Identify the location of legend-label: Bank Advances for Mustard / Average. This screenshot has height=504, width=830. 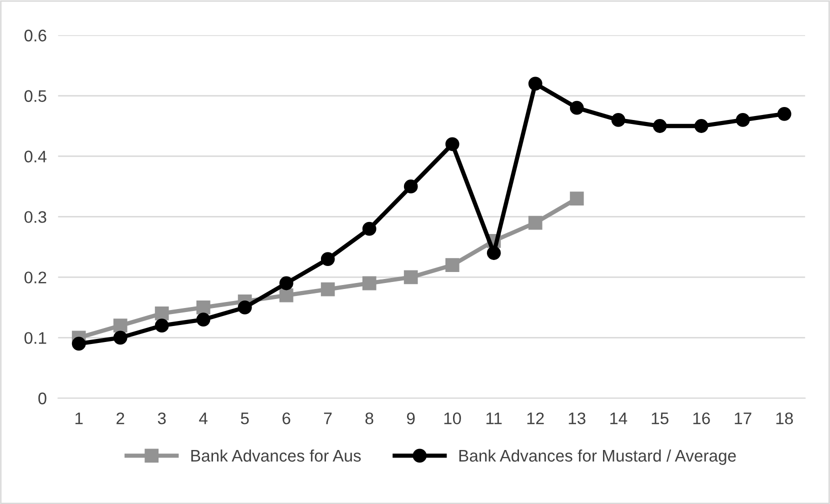
(597, 457).